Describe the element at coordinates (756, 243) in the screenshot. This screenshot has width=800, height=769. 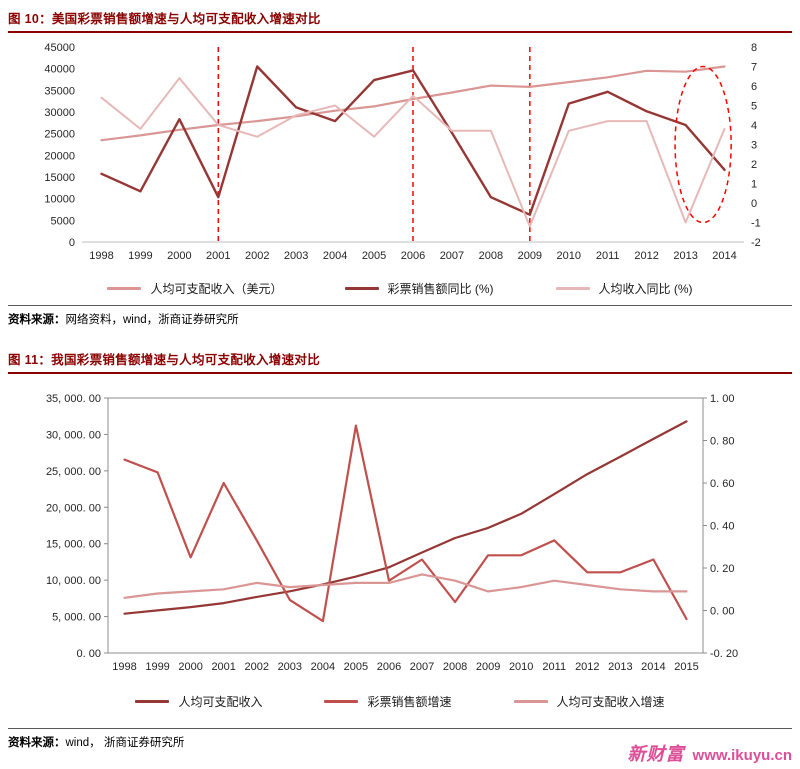
I see `right-axis-tick-label: -2` at that location.